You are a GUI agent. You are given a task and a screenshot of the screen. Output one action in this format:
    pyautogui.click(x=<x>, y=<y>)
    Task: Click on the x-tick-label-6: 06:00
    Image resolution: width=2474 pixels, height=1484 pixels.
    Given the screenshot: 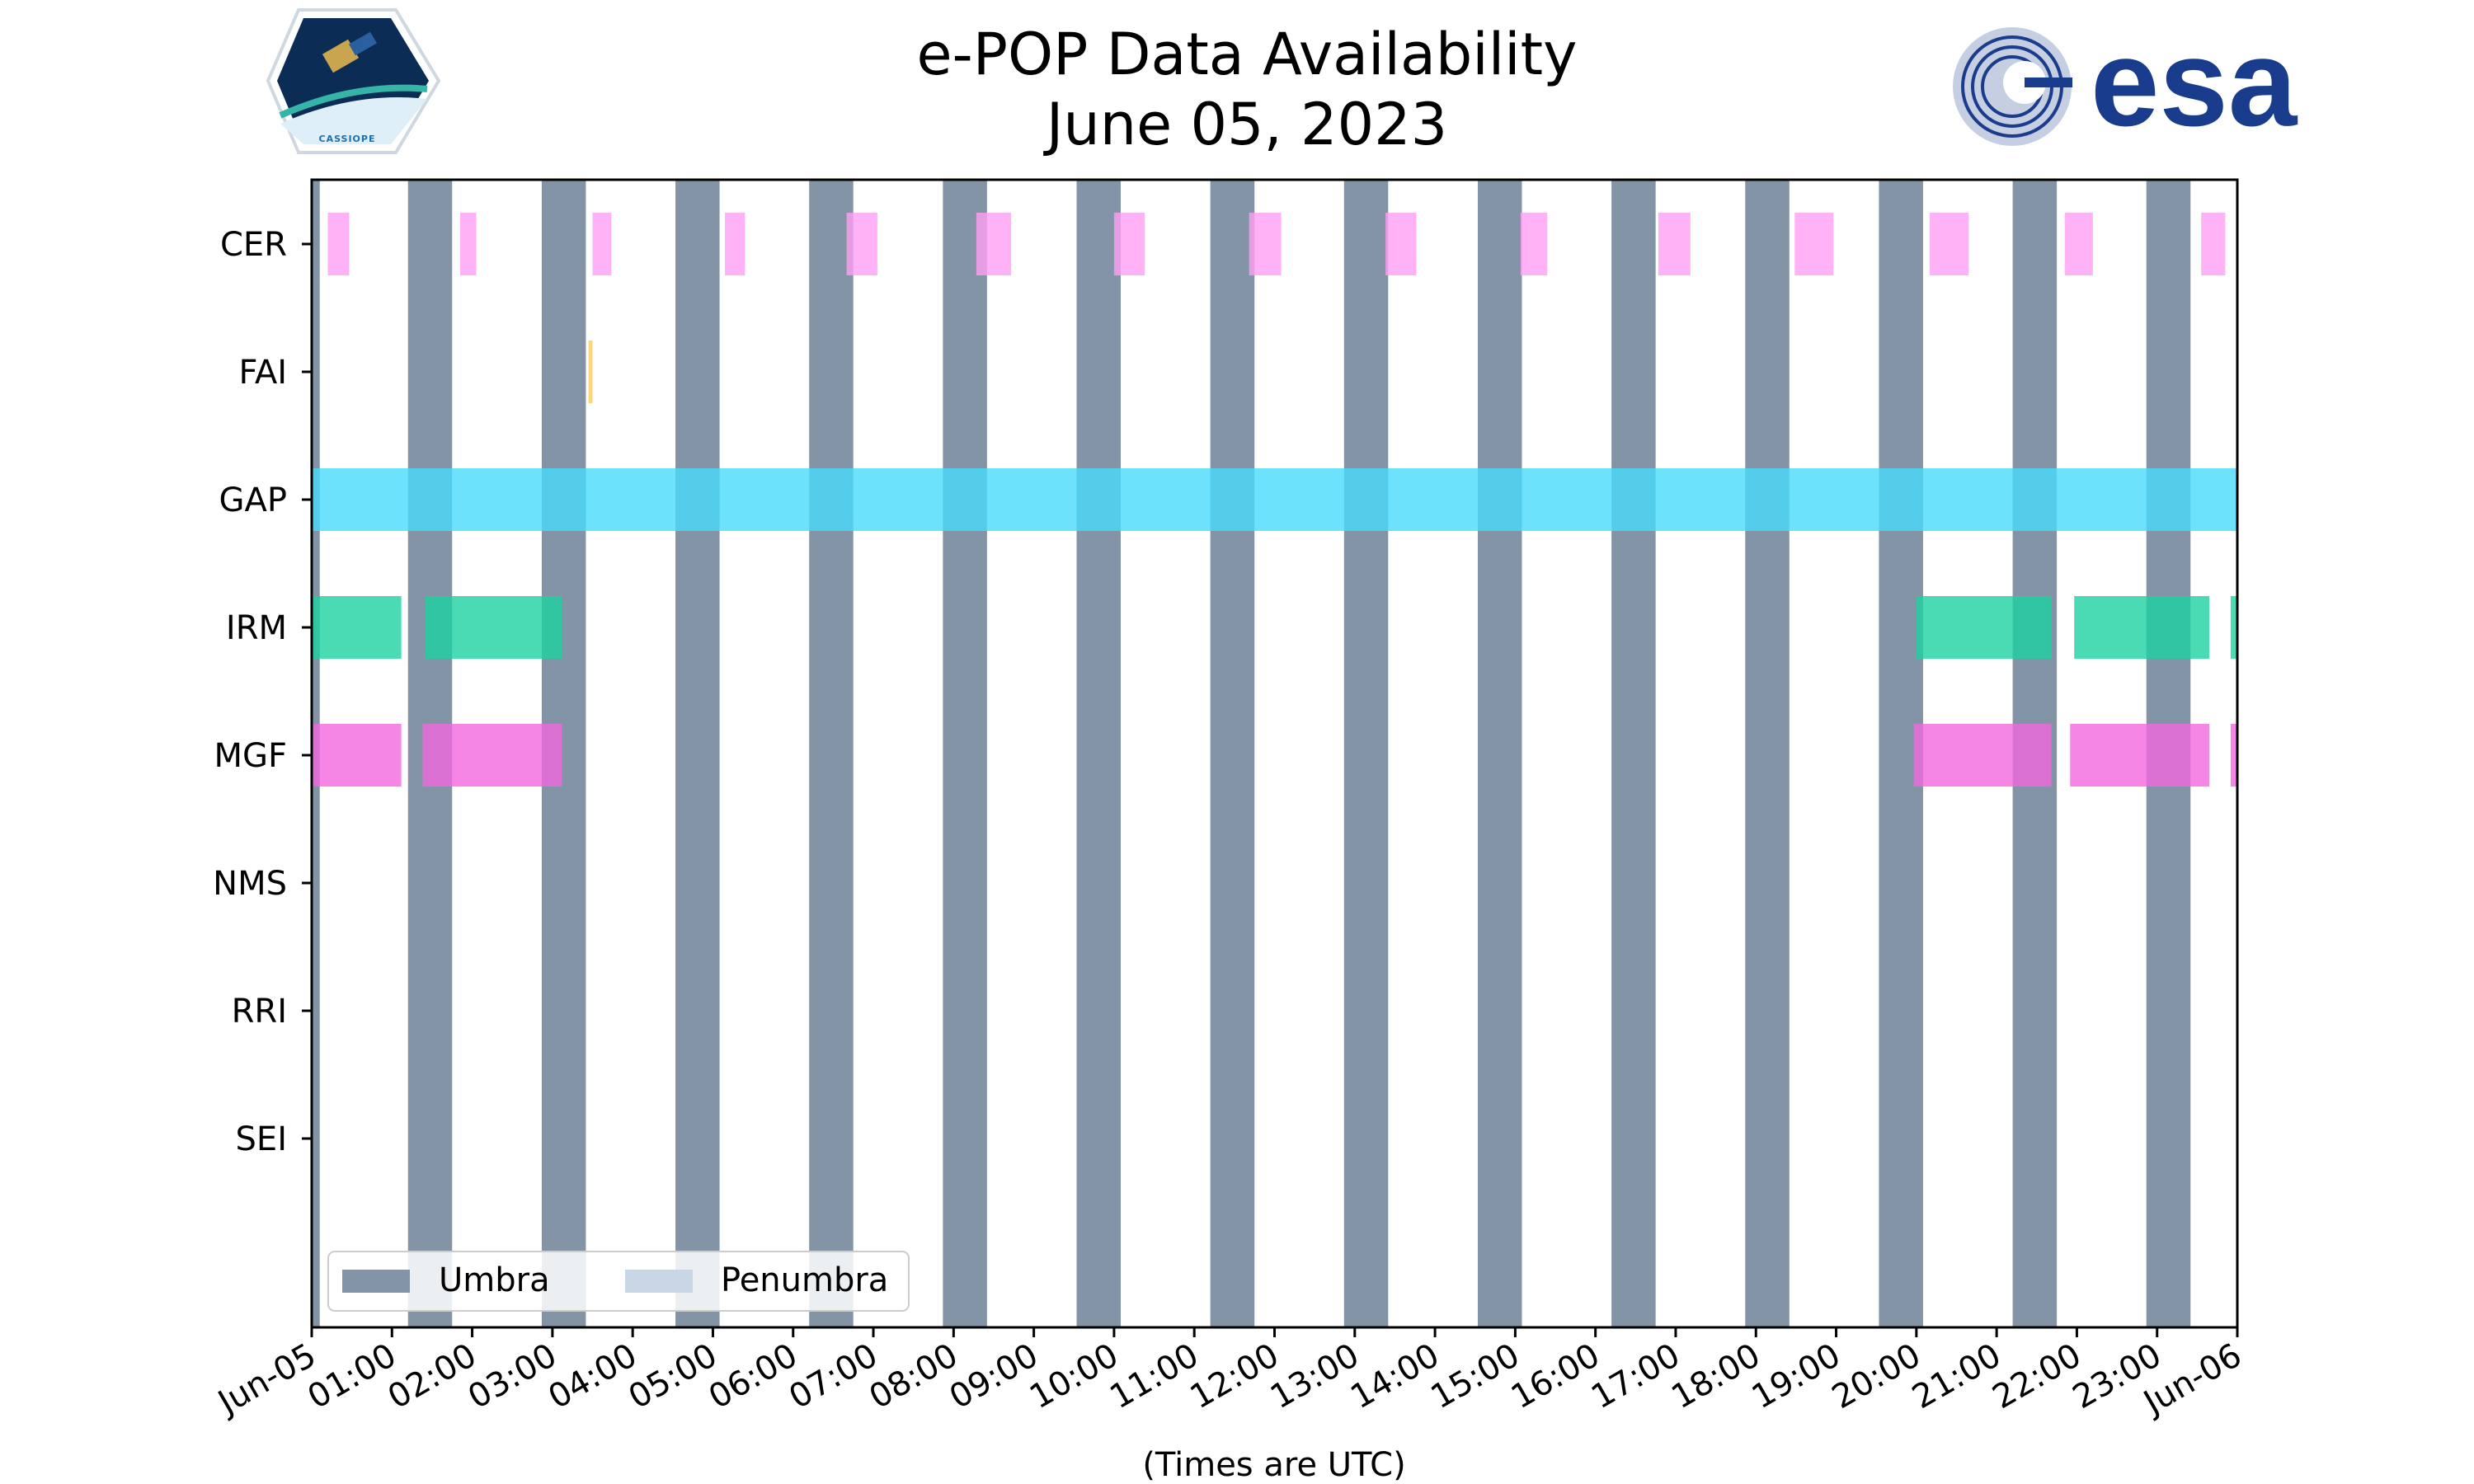 What is the action you would take?
    pyautogui.click(x=753, y=1376)
    